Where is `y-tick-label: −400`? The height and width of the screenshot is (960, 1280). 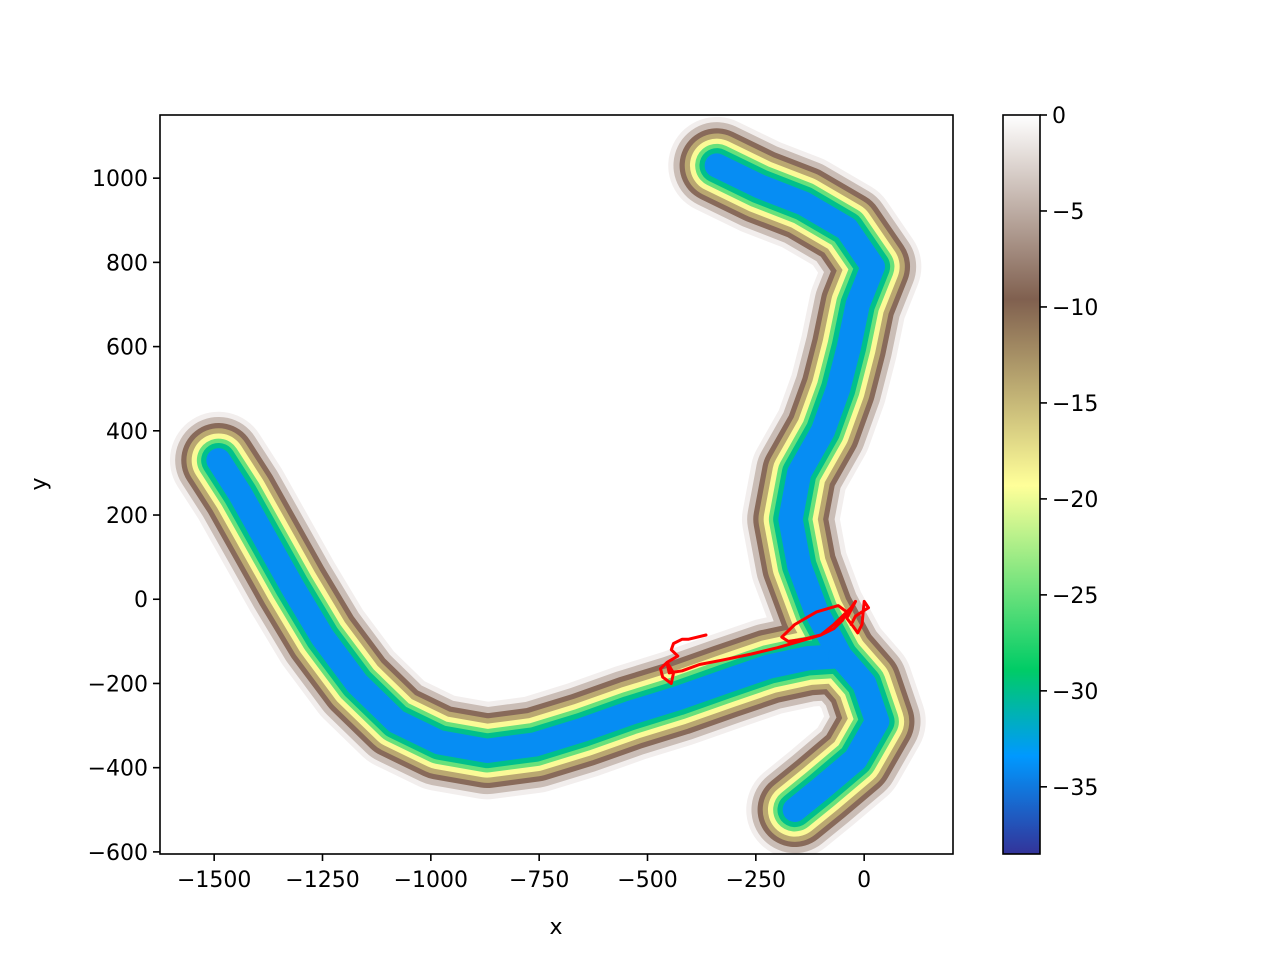
y-tick-label: −400 is located at coordinates (118, 769).